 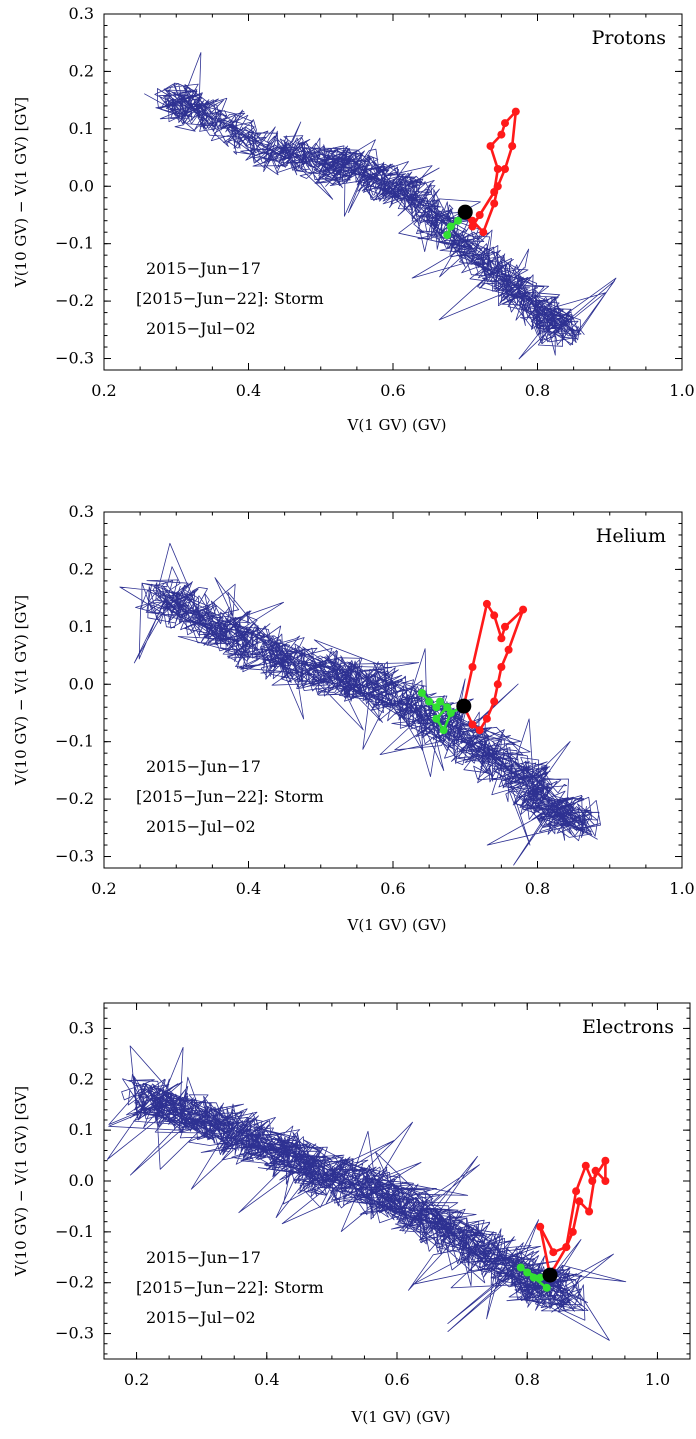 What do you see at coordinates (629, 38) in the screenshot?
I see `species-label: Protons` at bounding box center [629, 38].